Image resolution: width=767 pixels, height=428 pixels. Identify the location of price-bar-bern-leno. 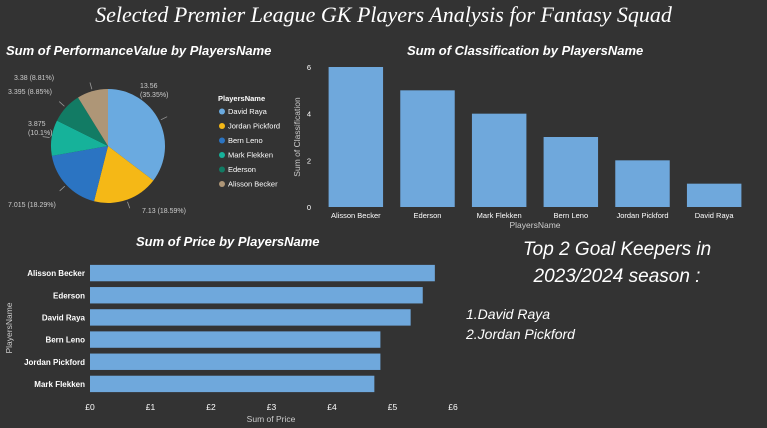
(235, 339).